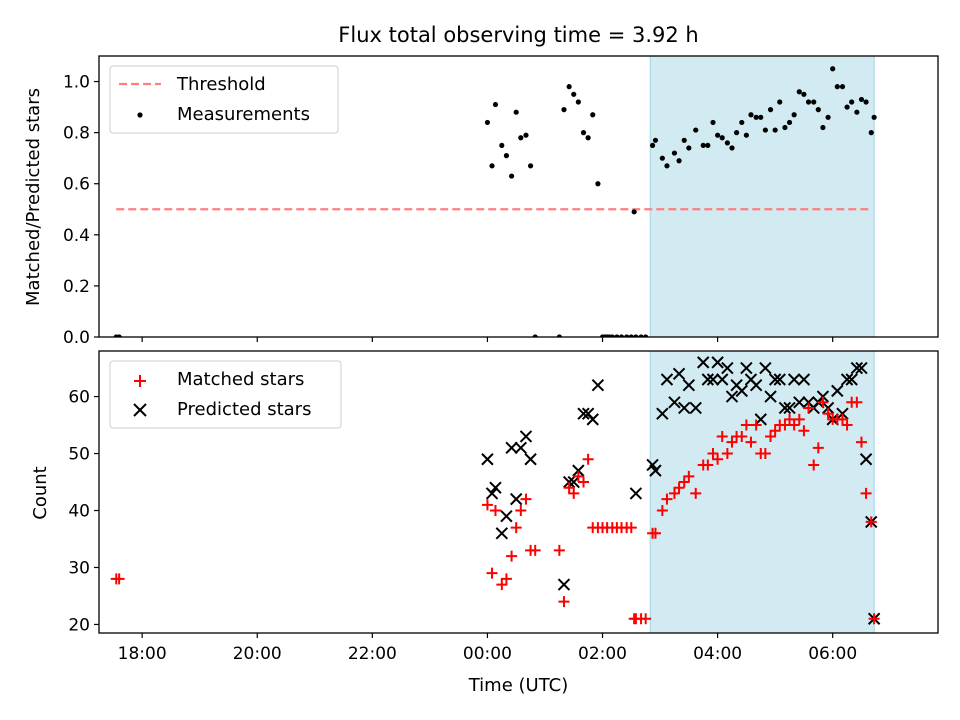 Image resolution: width=960 pixels, height=720 pixels. What do you see at coordinates (372, 654) in the screenshot?
I see `x-tick-label: 22:00` at bounding box center [372, 654].